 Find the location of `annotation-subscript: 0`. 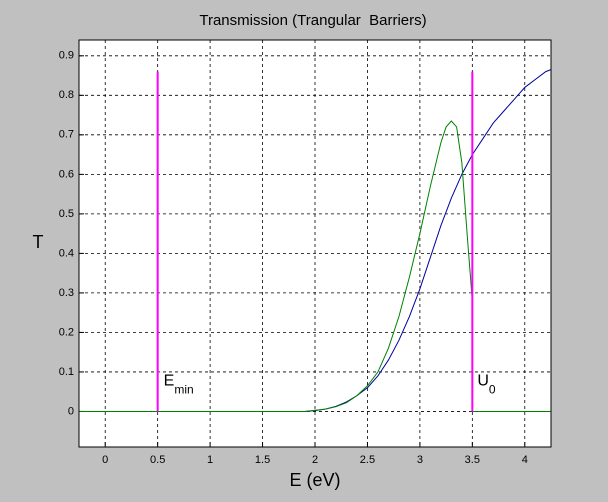

annotation-subscript: 0 is located at coordinates (492, 390).